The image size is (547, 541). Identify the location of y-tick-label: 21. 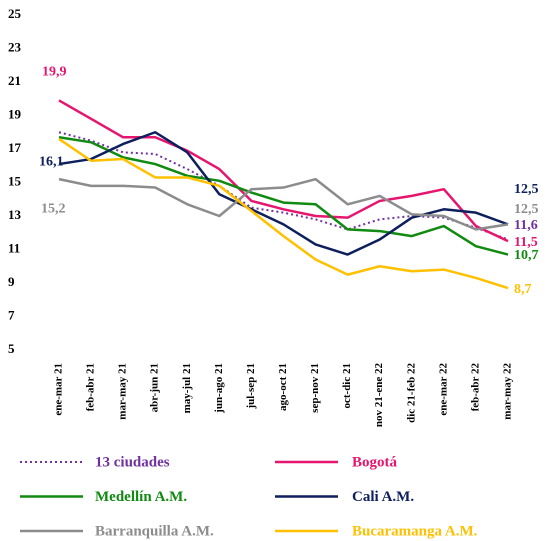
(14, 80).